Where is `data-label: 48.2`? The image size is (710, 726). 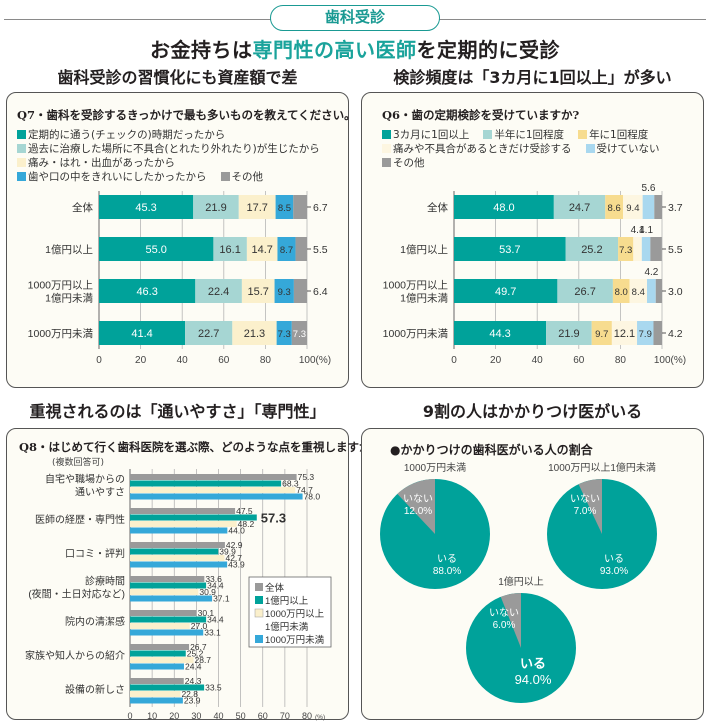
data-label: 48.2 is located at coordinates (246, 524).